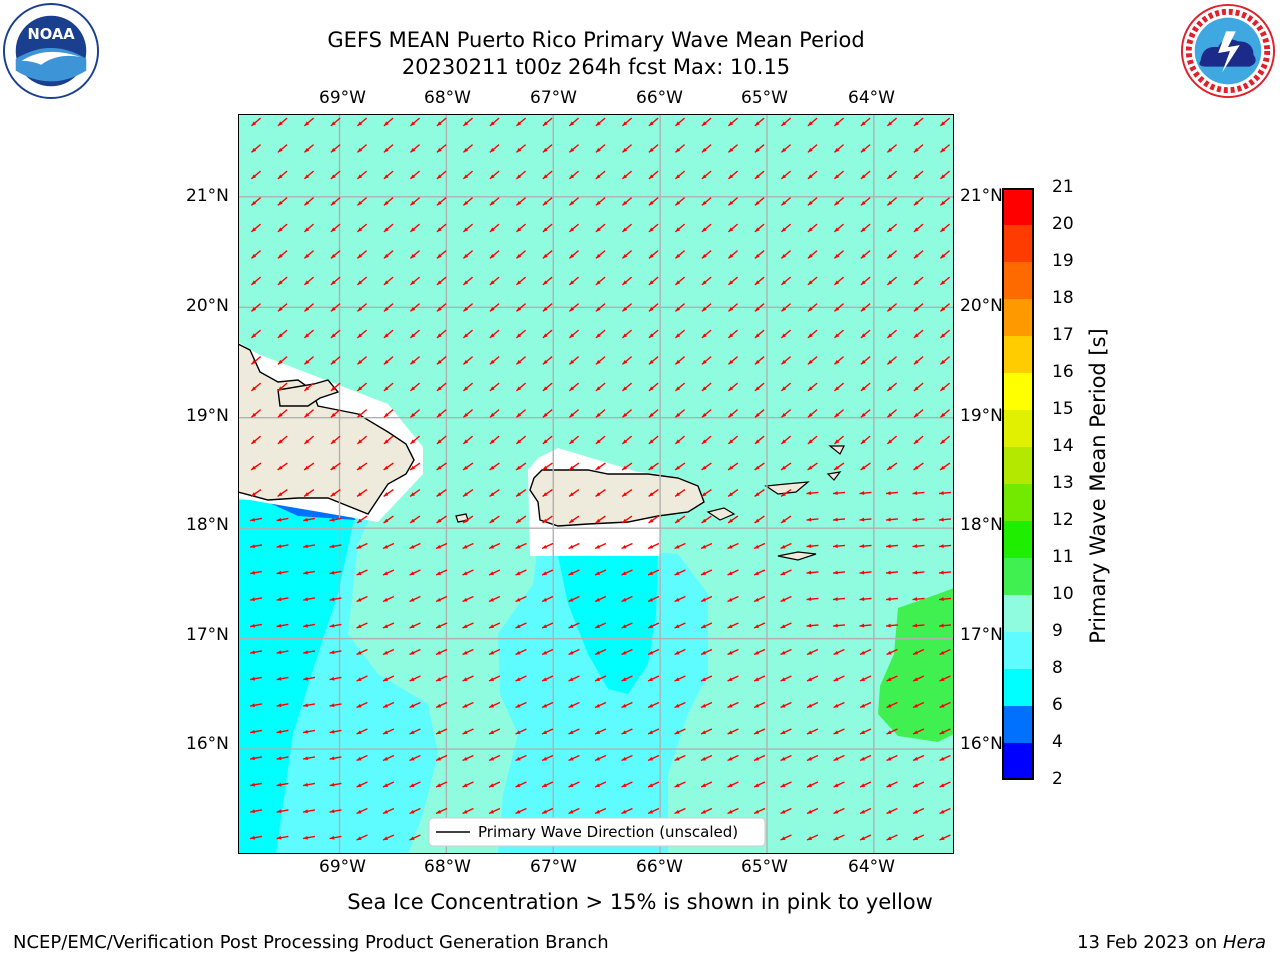 This screenshot has height=960, width=1280. What do you see at coordinates (764, 867) in the screenshot?
I see `lon-label-bottom: 65°W` at bounding box center [764, 867].